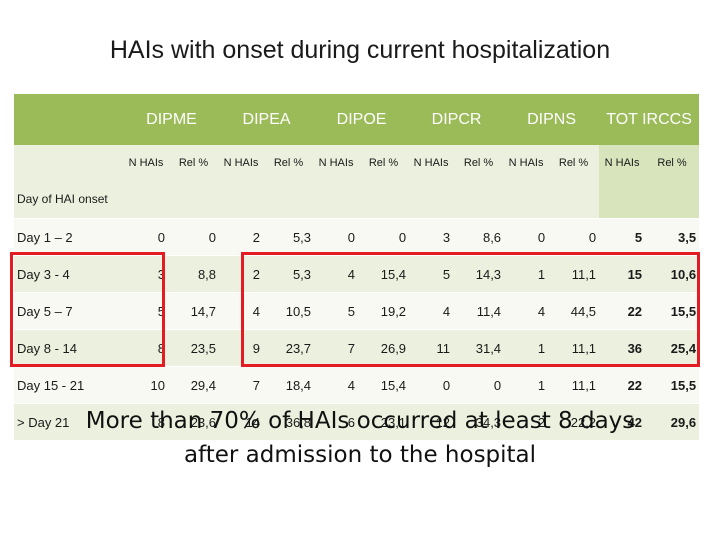 Image resolution: width=720 pixels, height=540 pixels. I want to click on table-cell: 15,5, so click(672, 311).